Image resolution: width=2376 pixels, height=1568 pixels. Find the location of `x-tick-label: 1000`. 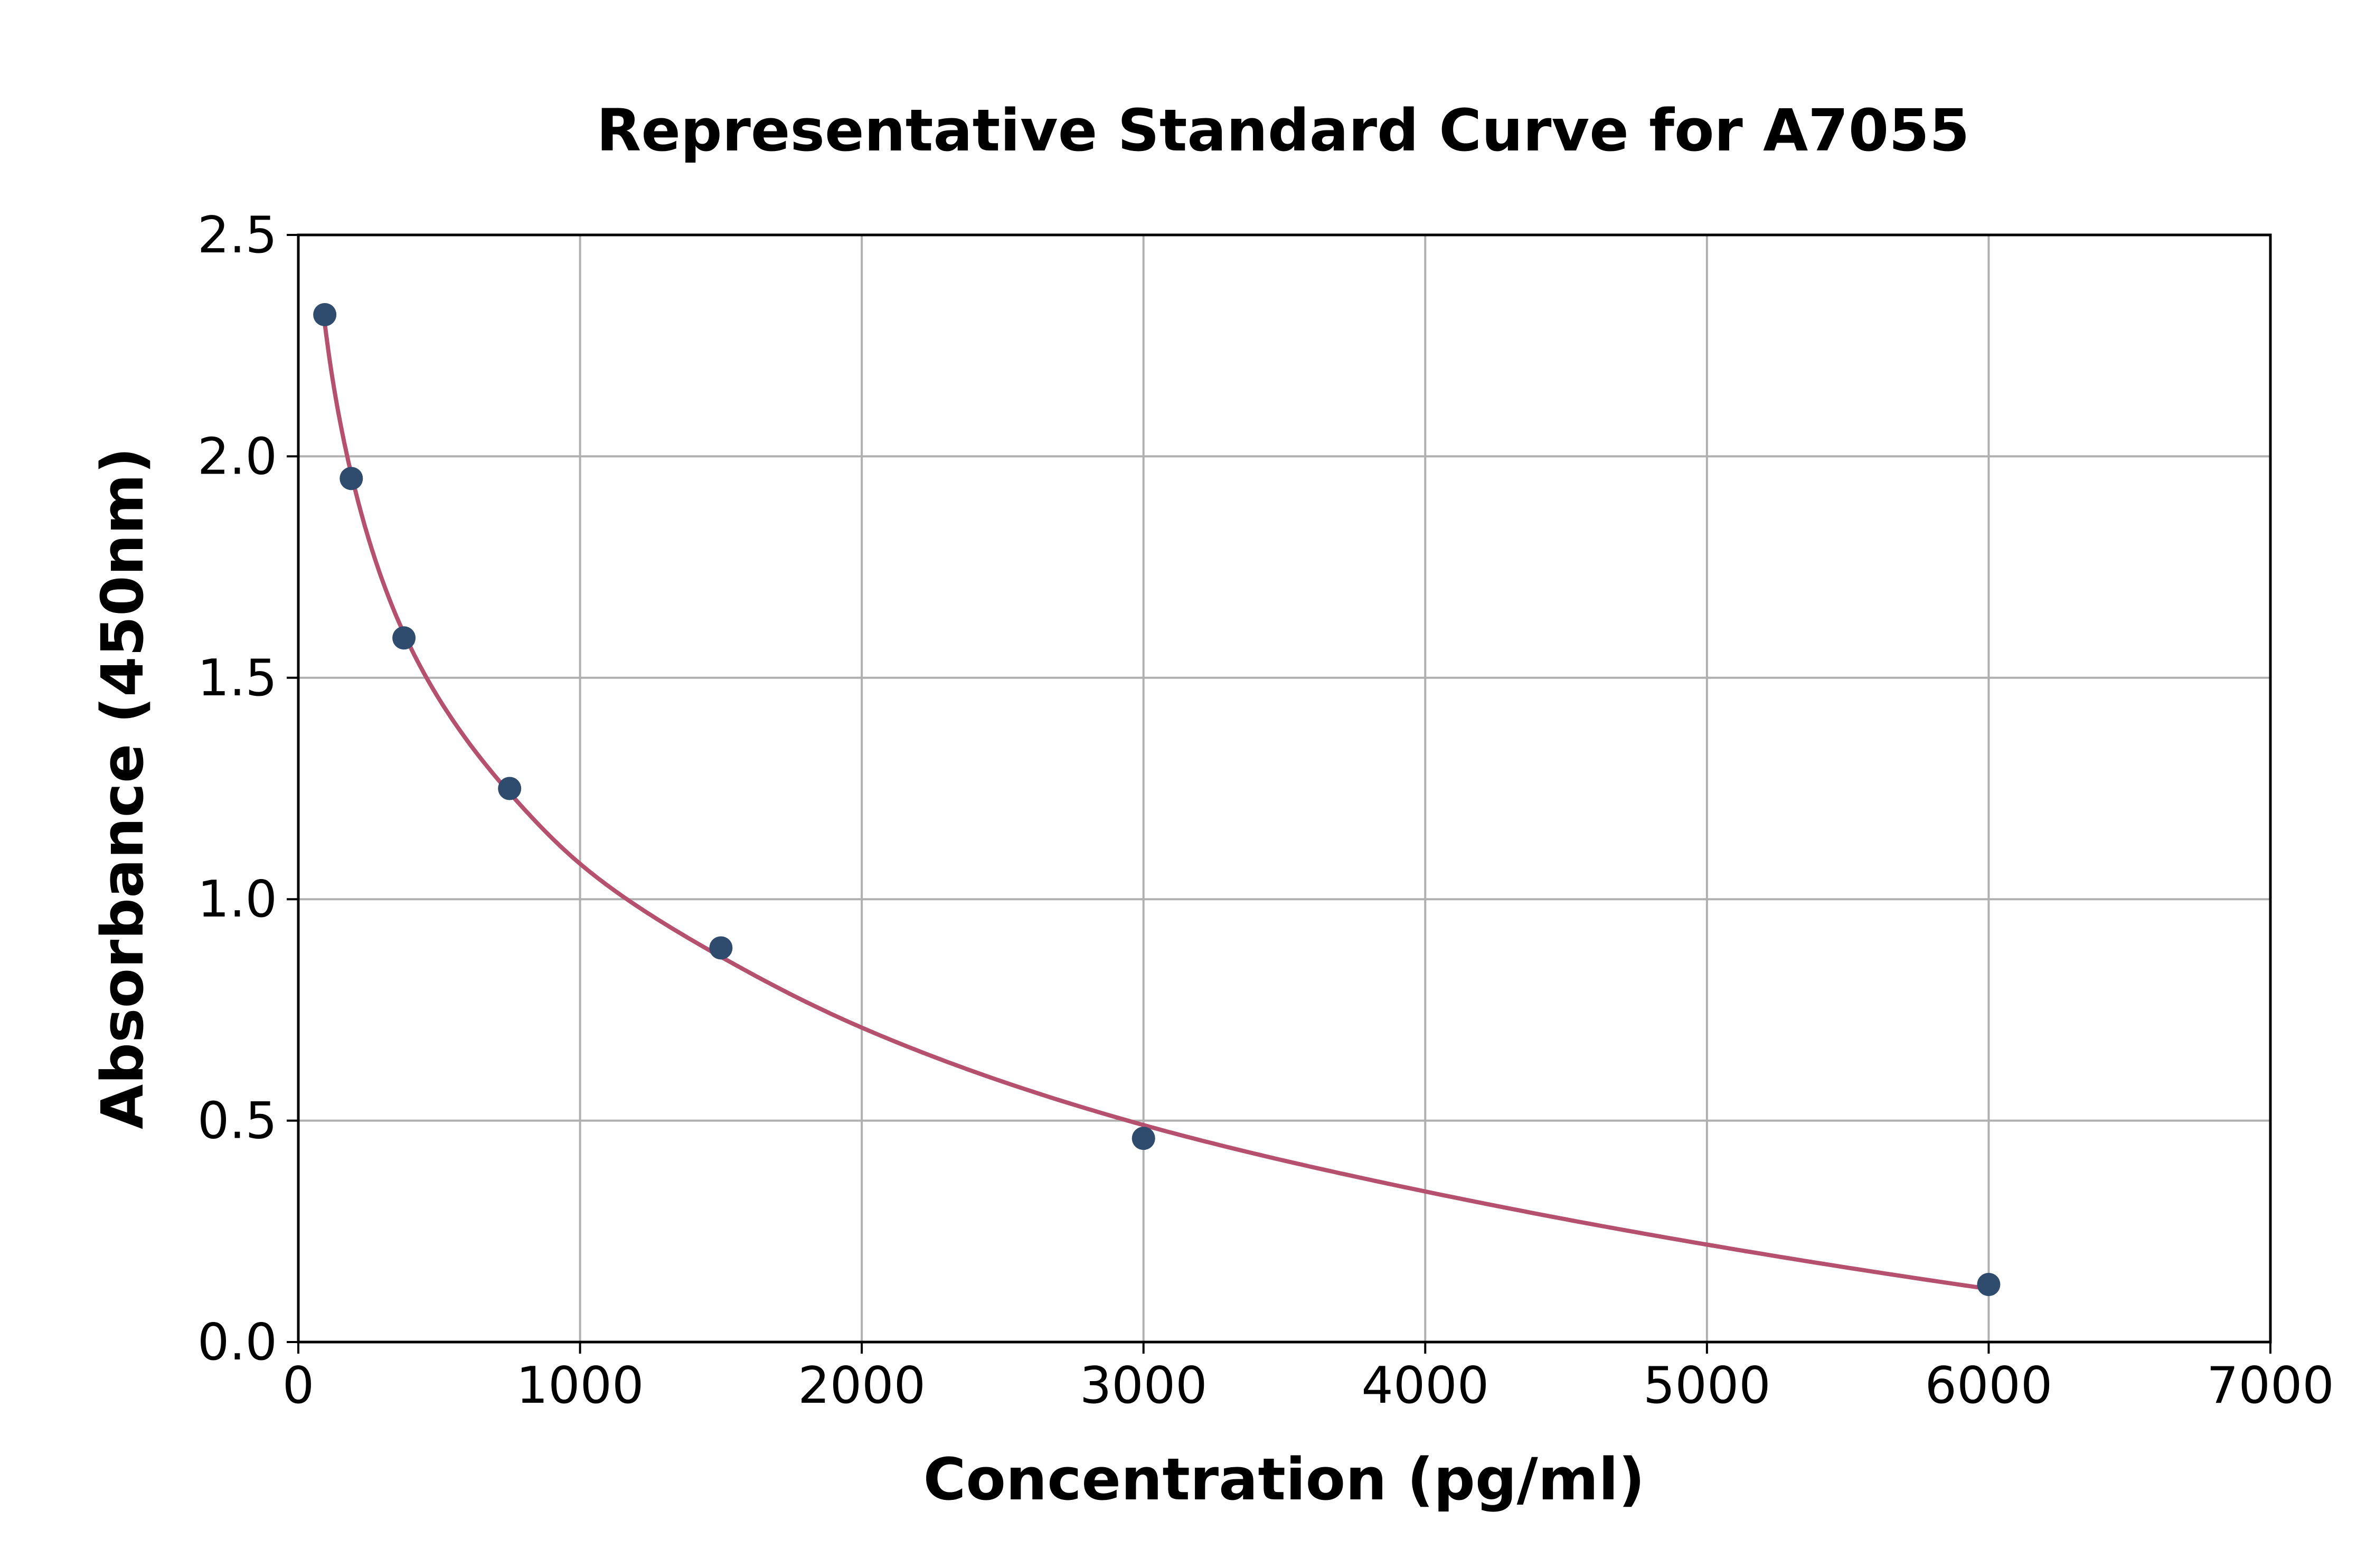

x-tick-label: 1000 is located at coordinates (580, 1386).